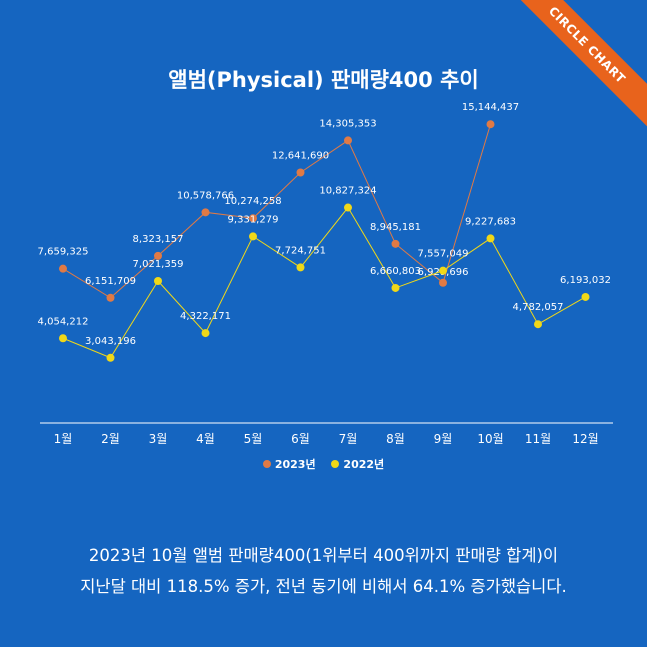 The height and width of the screenshot is (647, 647). I want to click on legend-dot-2022, so click(335, 464).